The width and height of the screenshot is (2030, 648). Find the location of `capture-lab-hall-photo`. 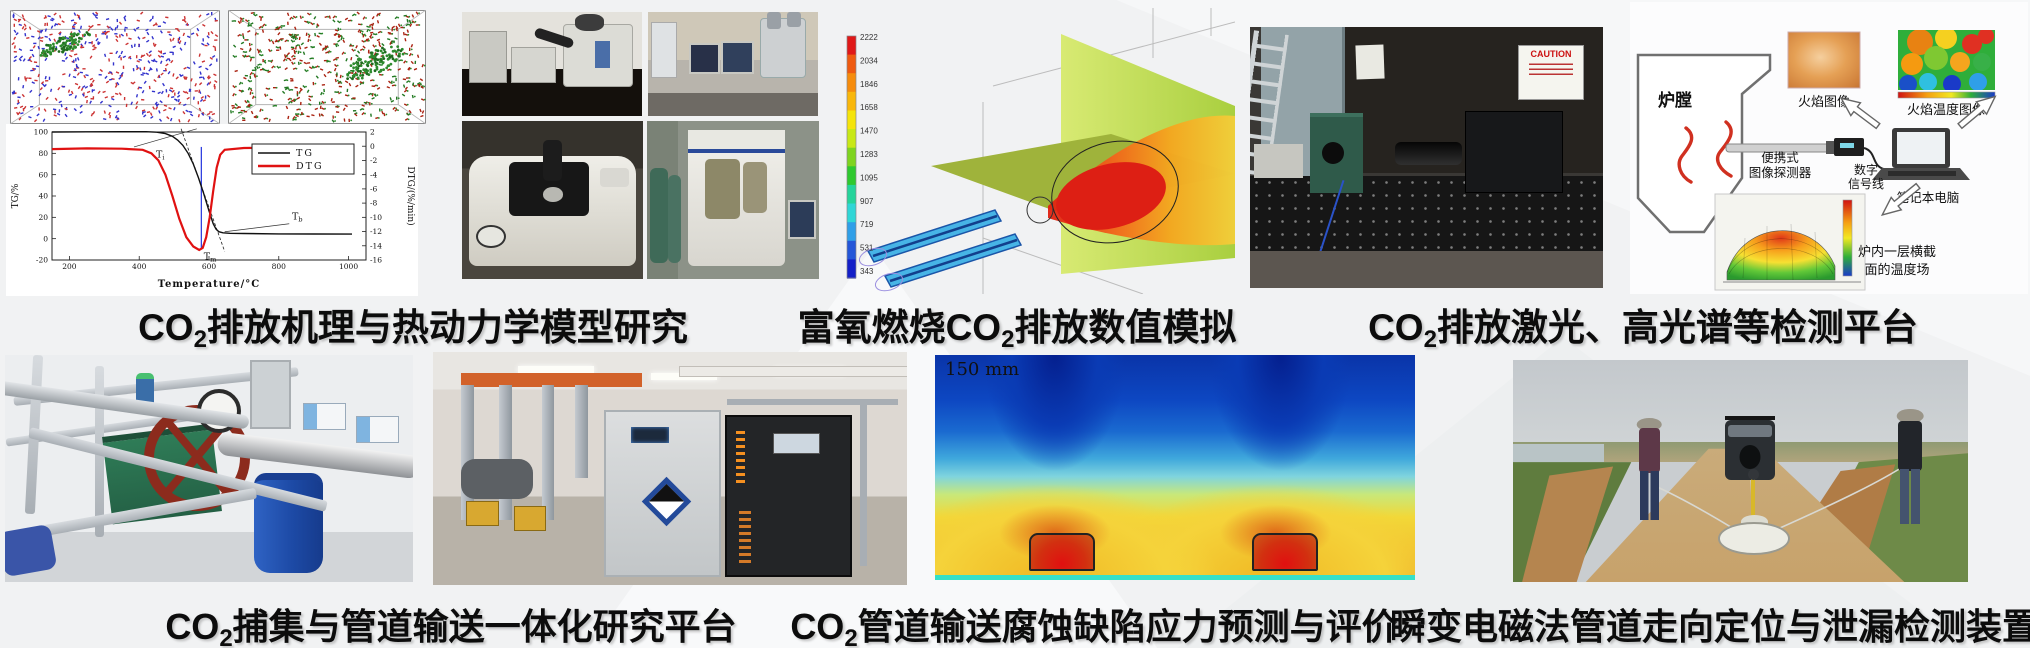

capture-lab-hall-photo is located at coordinates (670, 468).